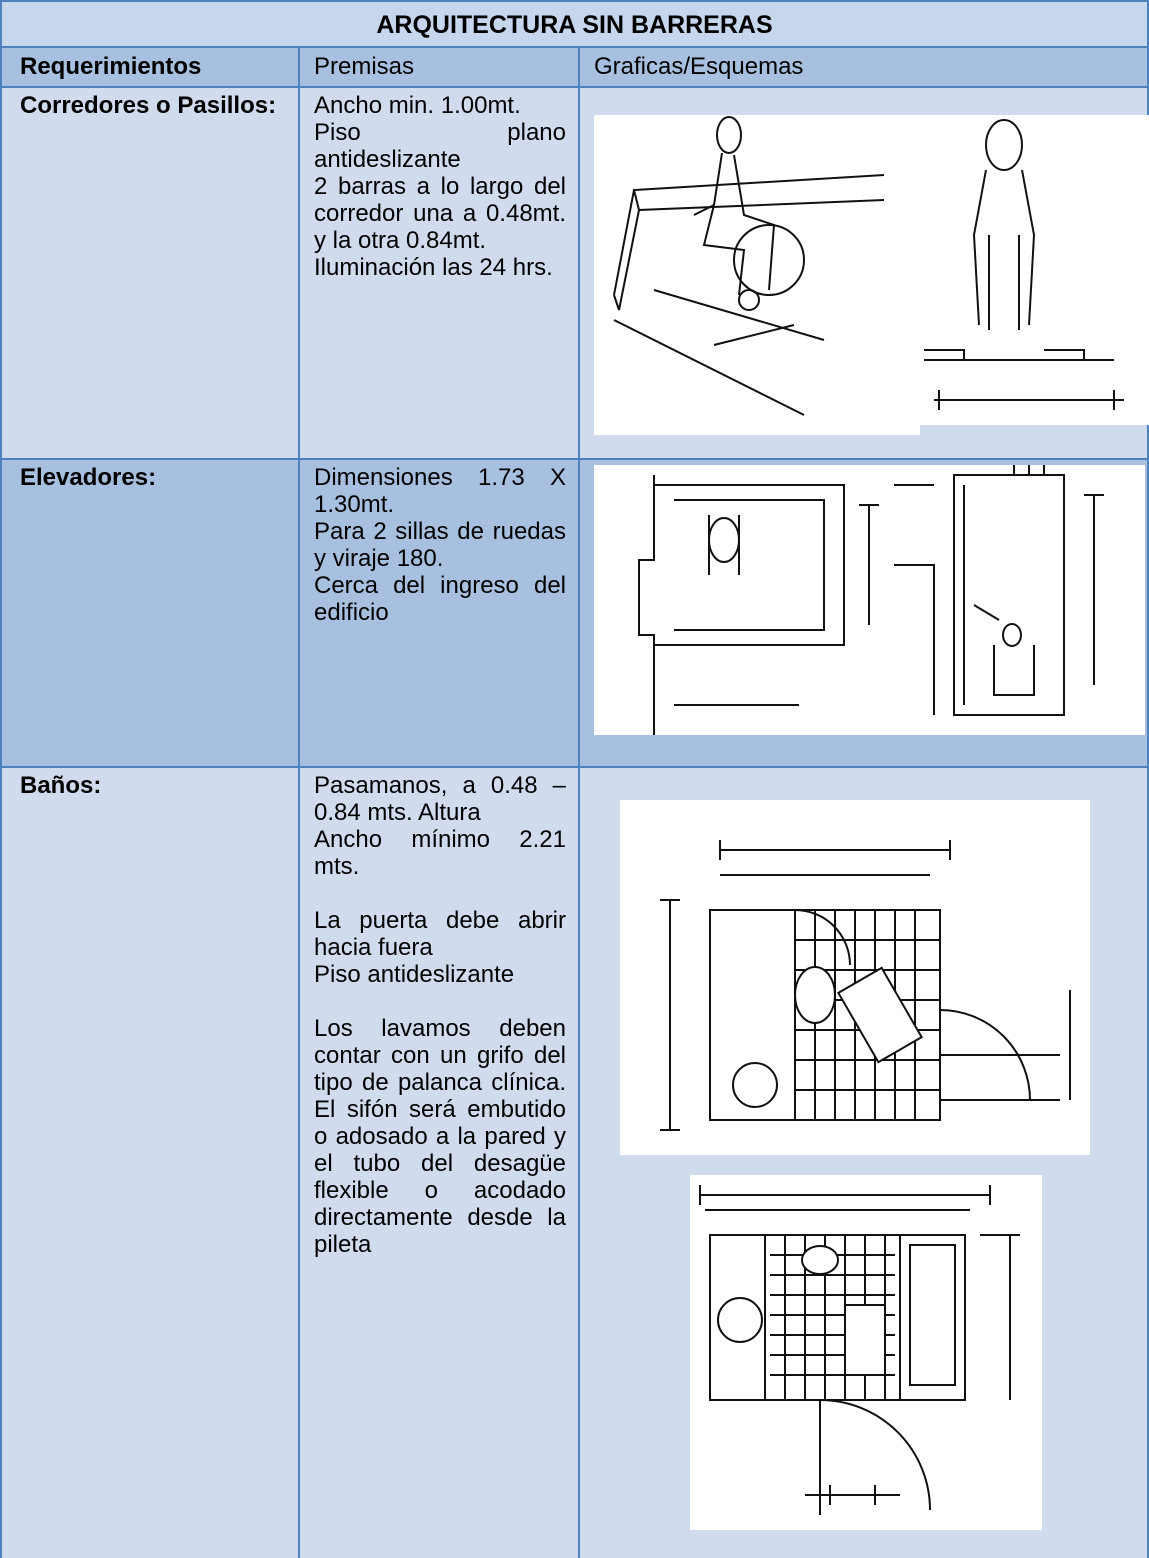  What do you see at coordinates (440, 68) in the screenshot?
I see `header-cell: Premisas` at bounding box center [440, 68].